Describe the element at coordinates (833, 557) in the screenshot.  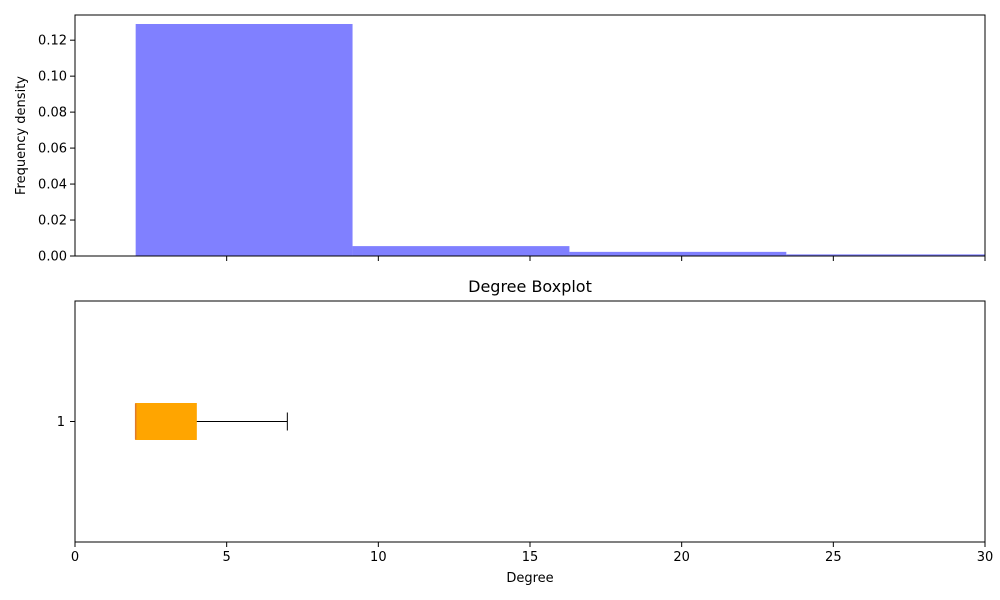
I see `x-tick-label: 25` at that location.